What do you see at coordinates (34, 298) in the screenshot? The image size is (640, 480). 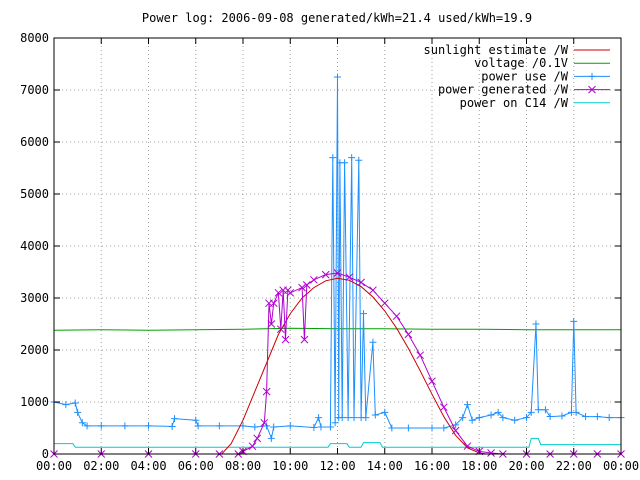 I see `y-tick-label: 3000` at bounding box center [34, 298].